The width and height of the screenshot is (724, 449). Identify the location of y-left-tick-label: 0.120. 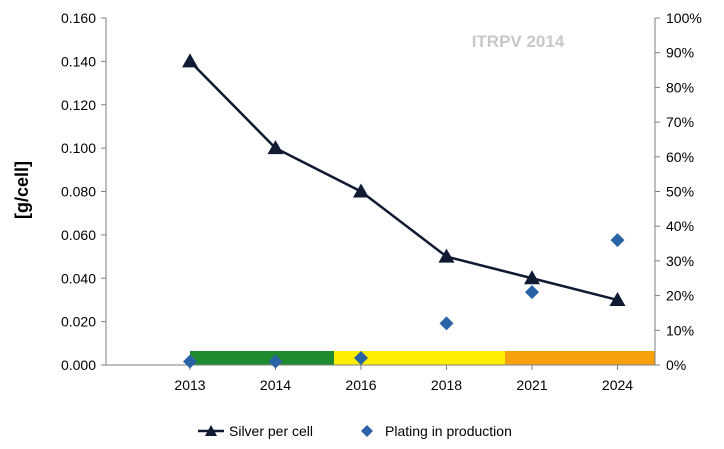
(78, 105).